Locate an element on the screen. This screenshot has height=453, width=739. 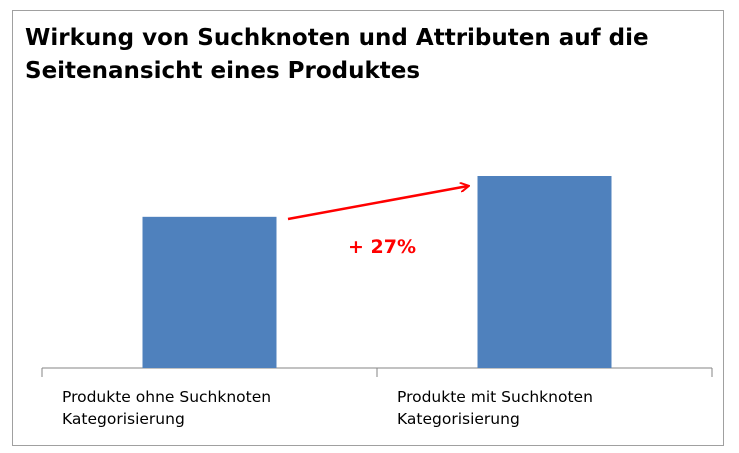
x-tick-label: Produkte mit Suchknoten Kategorisierung is located at coordinates (495, 408).